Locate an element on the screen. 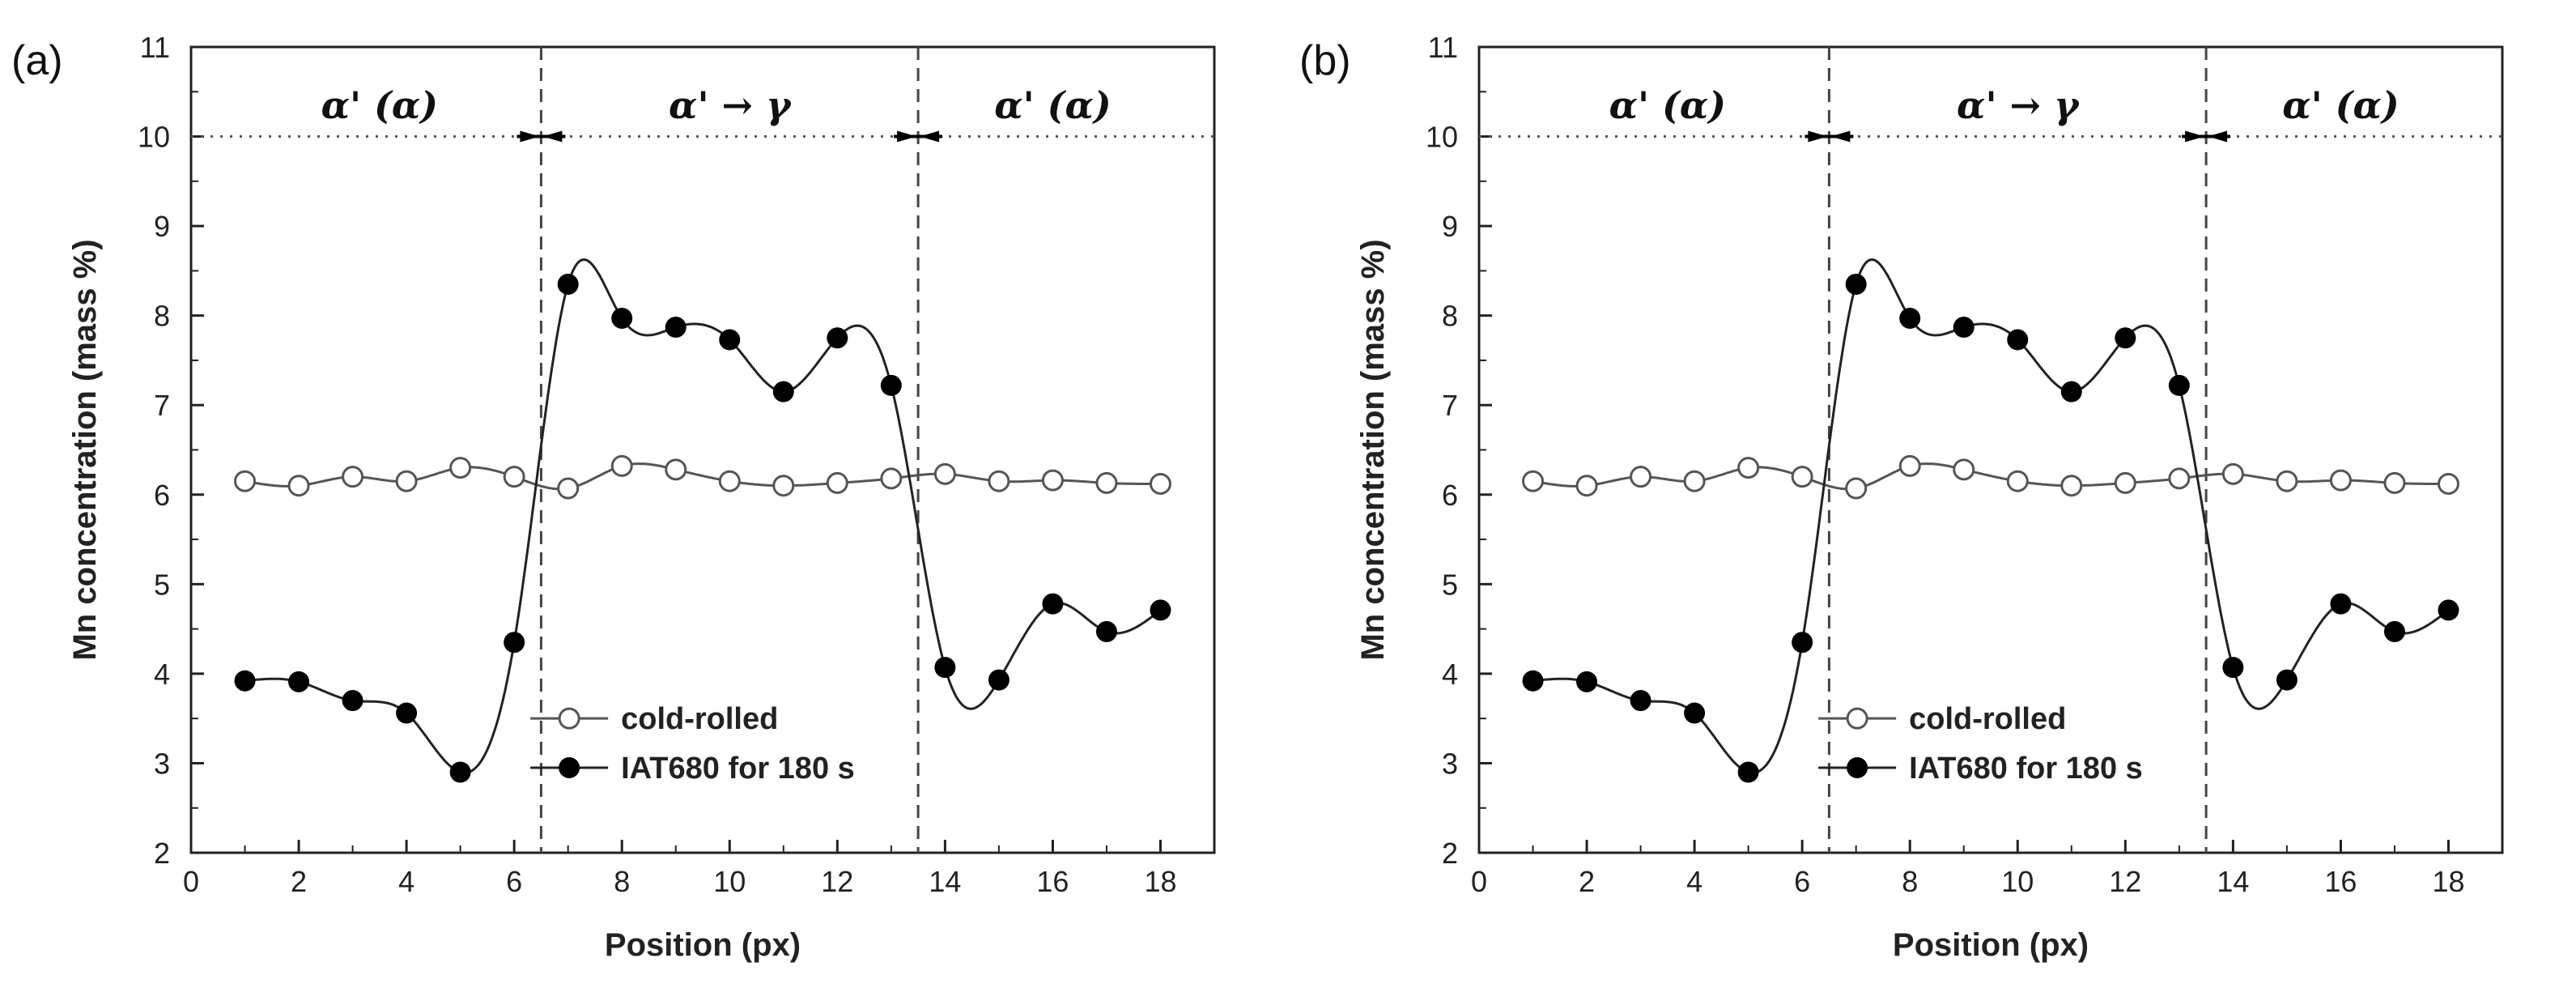  panel-label: (b) is located at coordinates (1325, 60).